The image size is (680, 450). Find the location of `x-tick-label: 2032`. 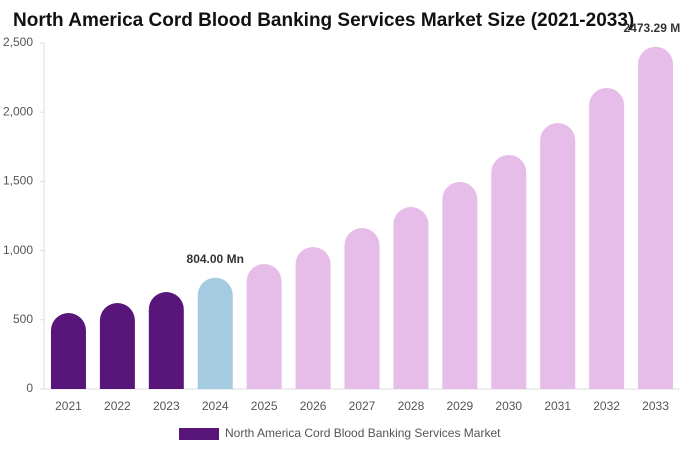

x-tick-label: 2032 is located at coordinates (606, 406).